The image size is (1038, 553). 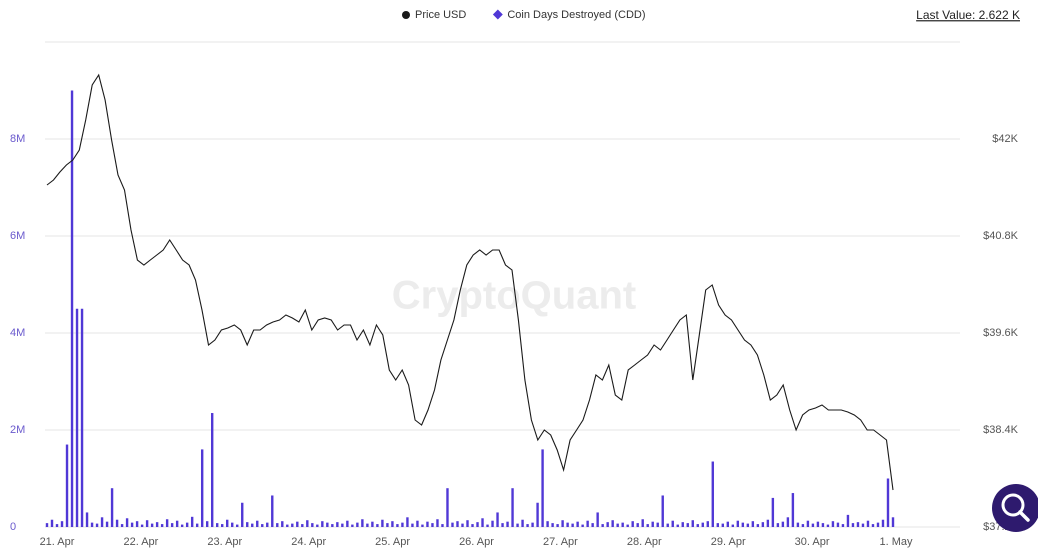 I want to click on x-tick-label: 25. Apr, so click(x=392, y=542).